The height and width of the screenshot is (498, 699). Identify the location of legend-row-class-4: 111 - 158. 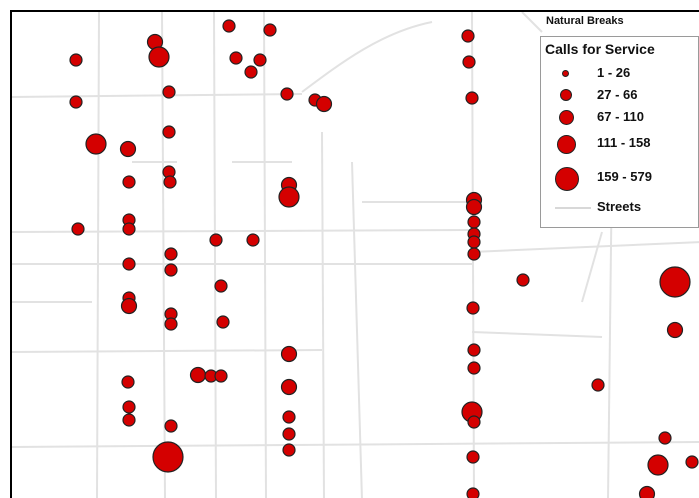
(620, 144).